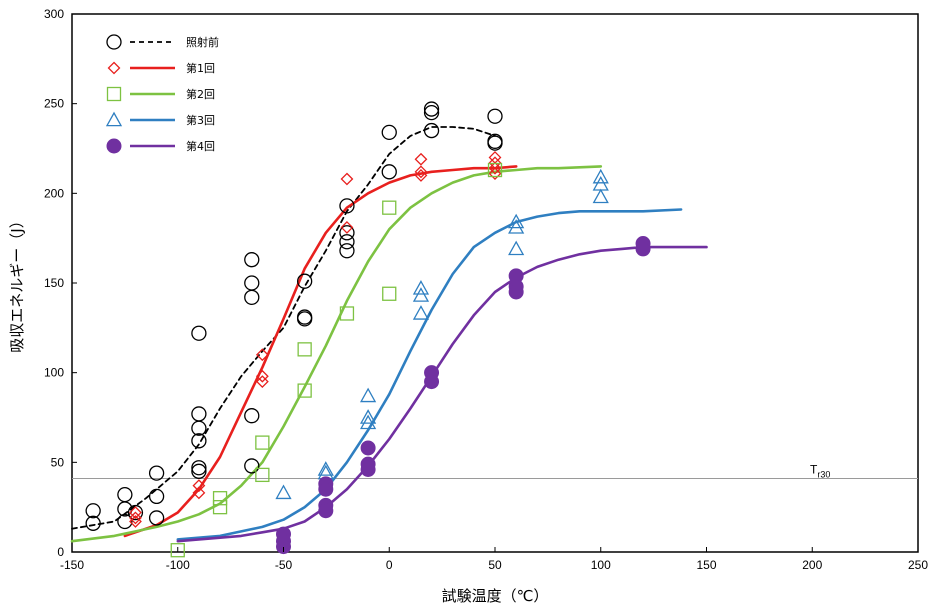  Describe the element at coordinates (200, 94) in the screenshot. I see `legend-label-2: 第2回` at that location.